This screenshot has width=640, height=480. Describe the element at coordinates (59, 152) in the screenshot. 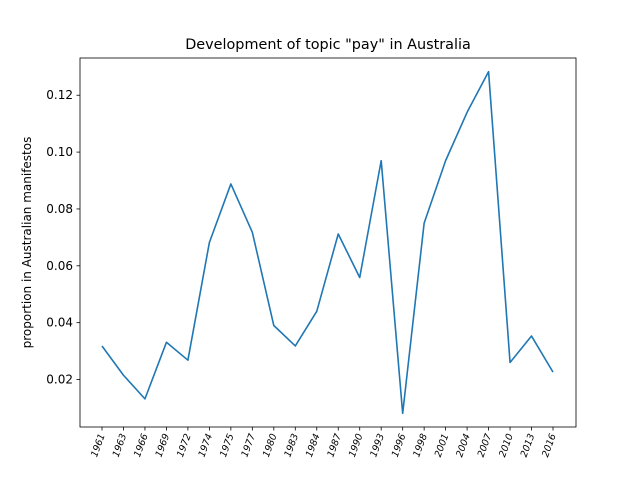

I see `y-tick-label: 0.10` at that location.